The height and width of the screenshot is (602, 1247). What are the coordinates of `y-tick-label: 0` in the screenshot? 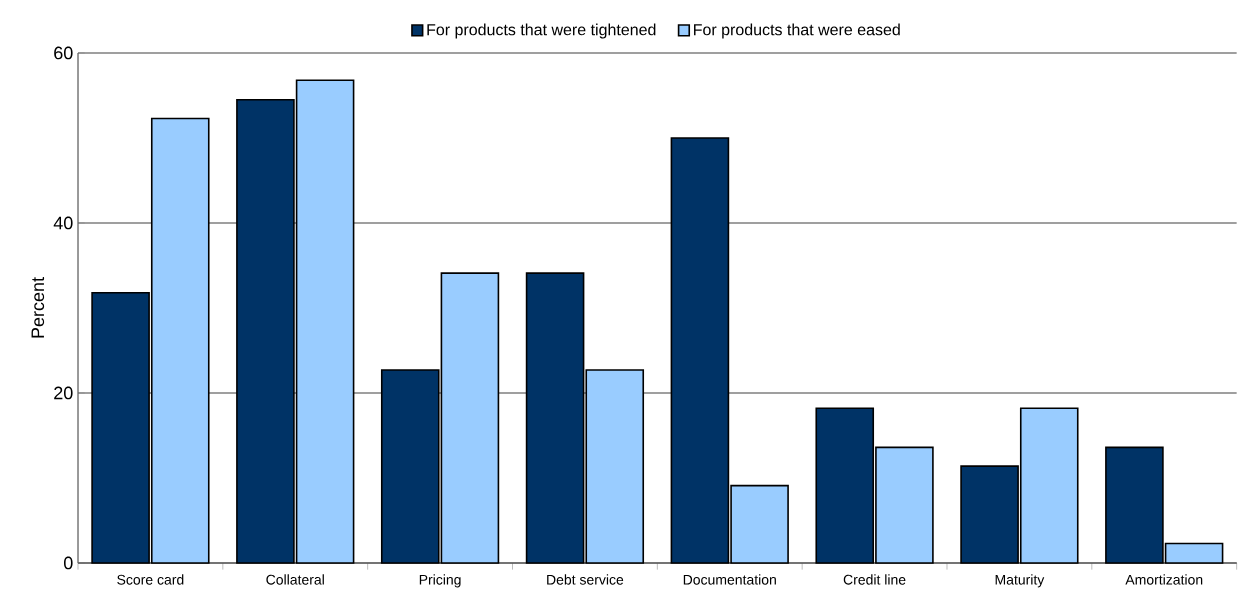 It's located at (68, 563).